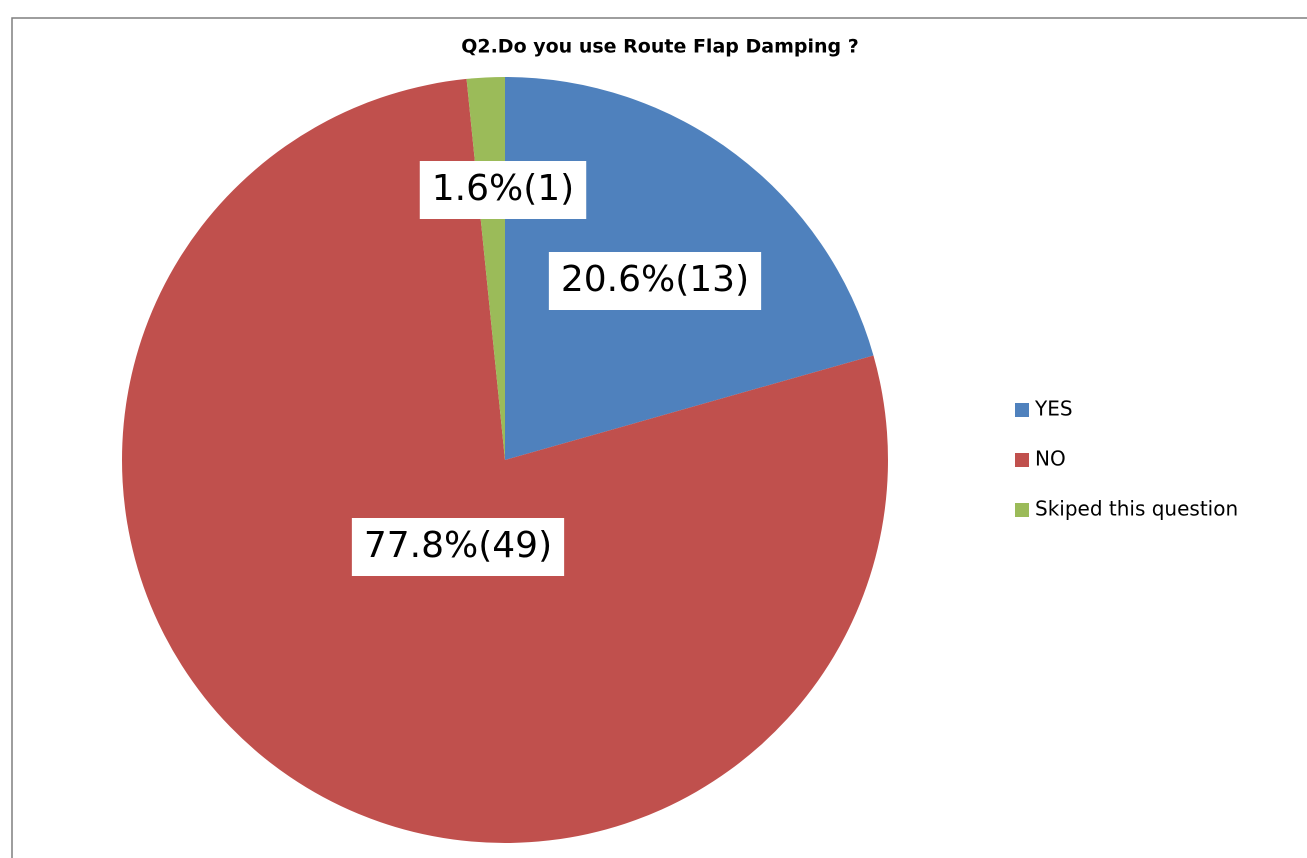 The height and width of the screenshot is (858, 1307). I want to click on legend-label: Skiped this question, so click(1136, 509).